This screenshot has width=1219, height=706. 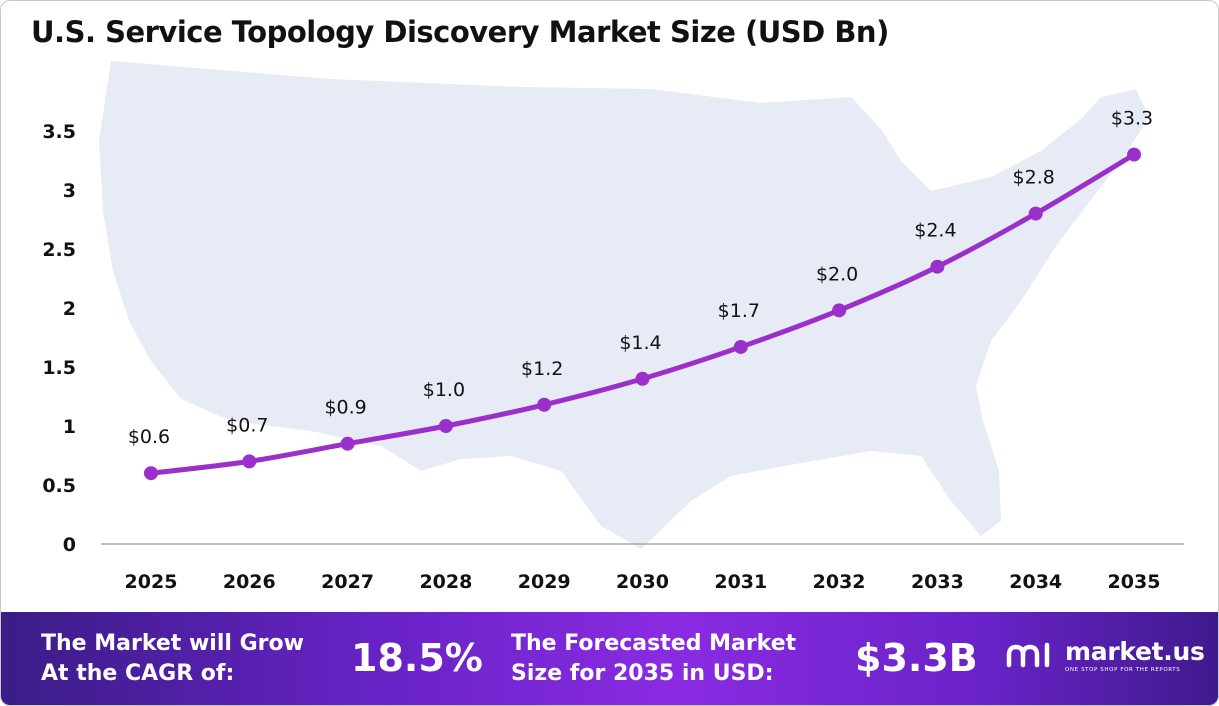 What do you see at coordinates (1123, 670) in the screenshot?
I see `logo-tagline: ONE STOP SHOP FOR THE REPORTS` at bounding box center [1123, 670].